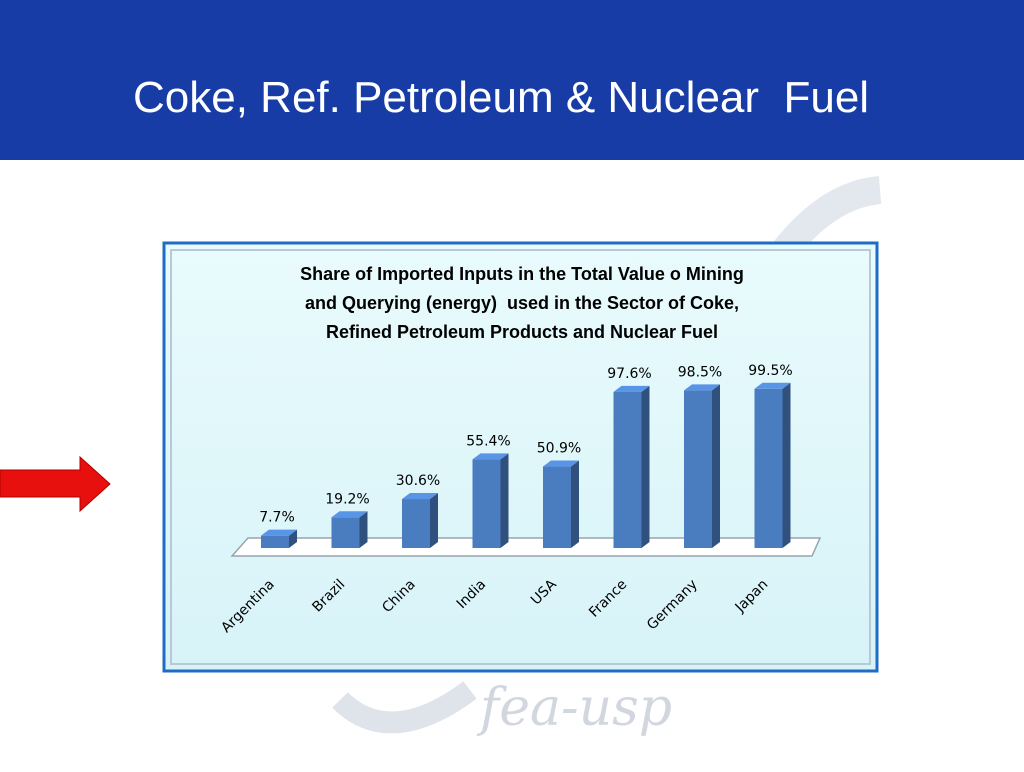  Describe the element at coordinates (55, 484) in the screenshot. I see `arrow` at that location.